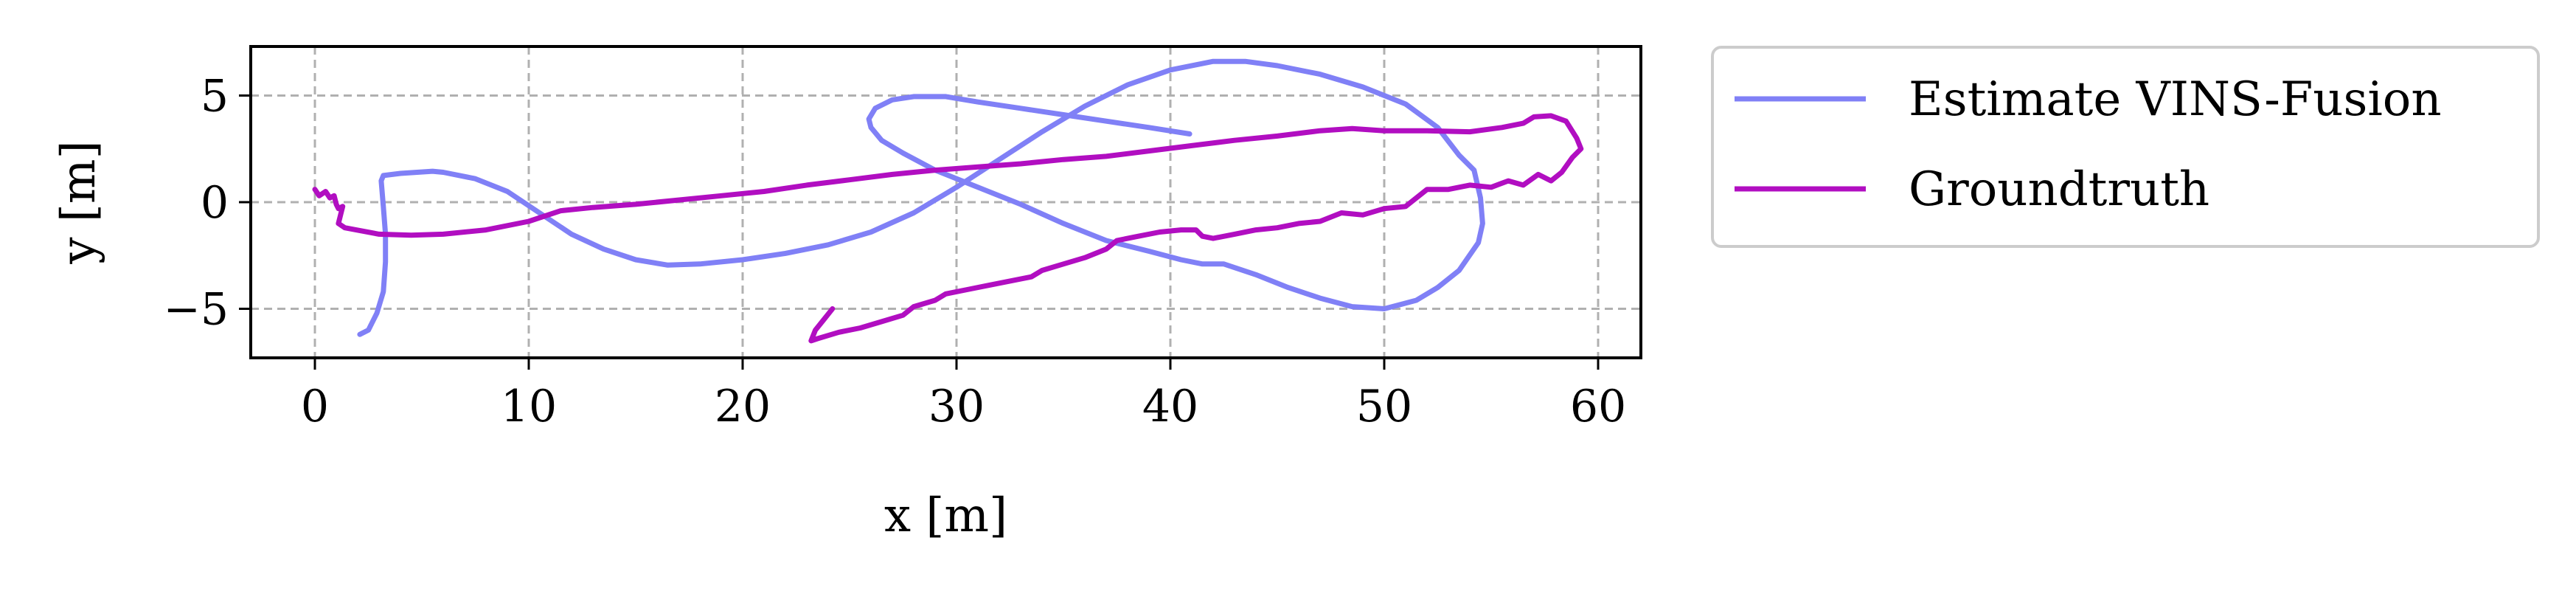 The image size is (2576, 591). I want to click on x-tick-label: 60, so click(1598, 406).